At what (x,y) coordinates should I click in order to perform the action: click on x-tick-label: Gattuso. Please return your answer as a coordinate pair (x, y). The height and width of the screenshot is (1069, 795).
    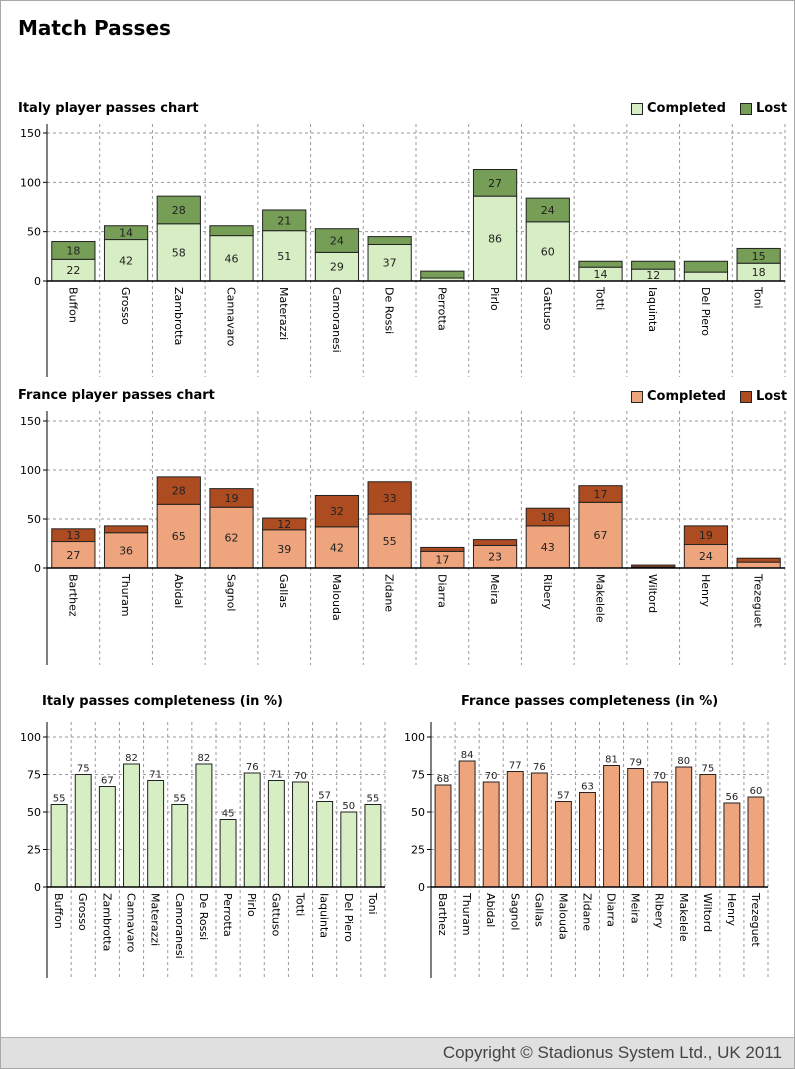
    Looking at the image, I should click on (275, 915).